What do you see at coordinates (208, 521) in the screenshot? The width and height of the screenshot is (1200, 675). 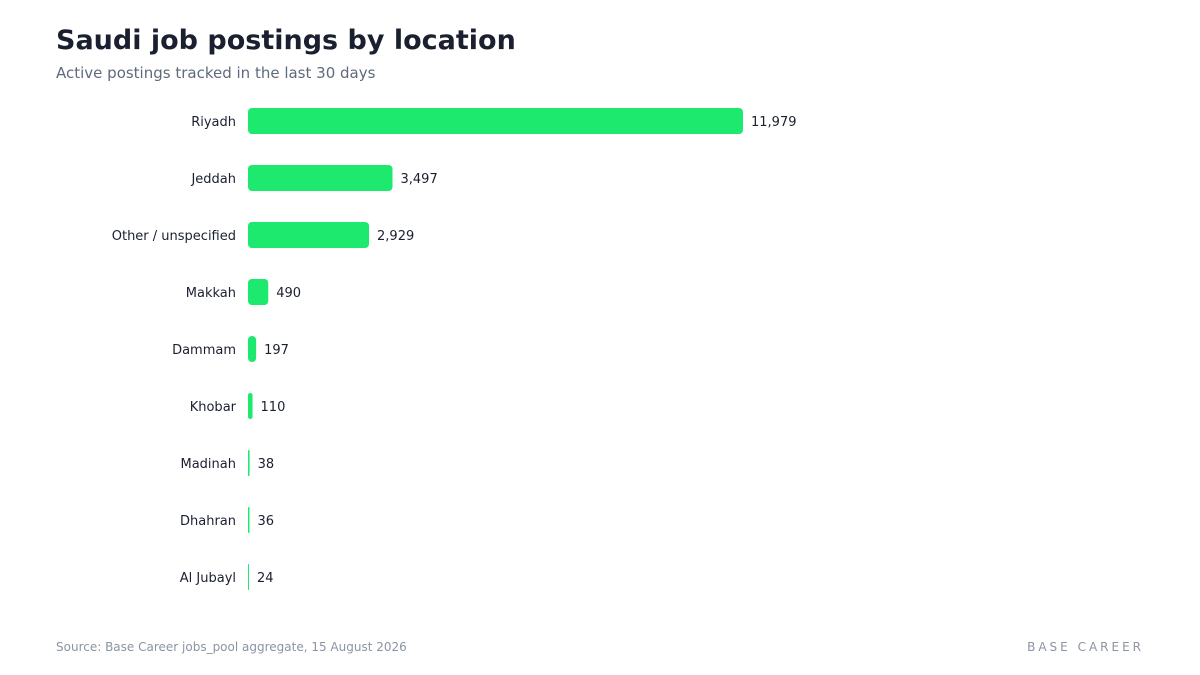 I see `category-label: Dhahran` at bounding box center [208, 521].